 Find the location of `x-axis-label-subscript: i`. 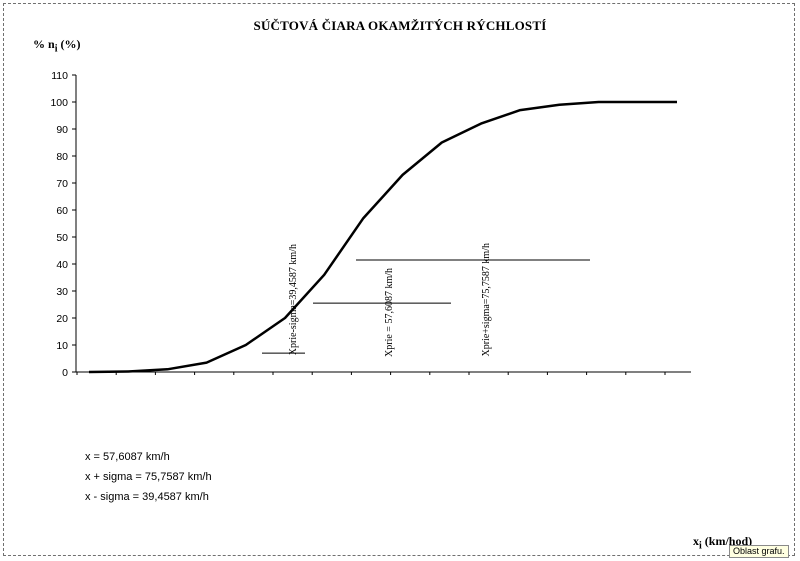

x-axis-label-subscript: i is located at coordinates (700, 546).